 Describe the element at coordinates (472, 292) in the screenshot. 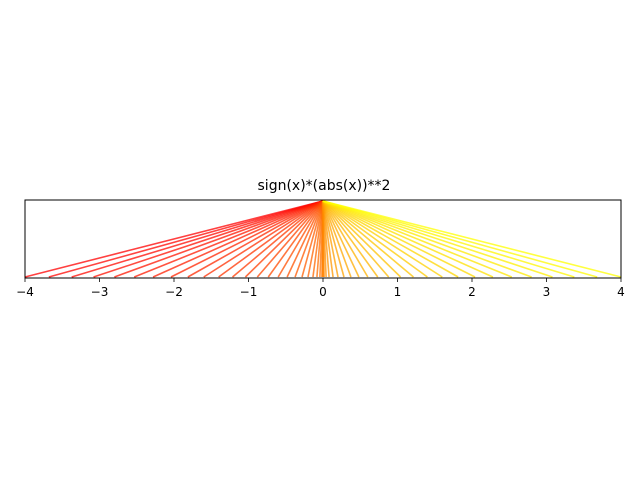

I see `x-tick-label: 2` at that location.